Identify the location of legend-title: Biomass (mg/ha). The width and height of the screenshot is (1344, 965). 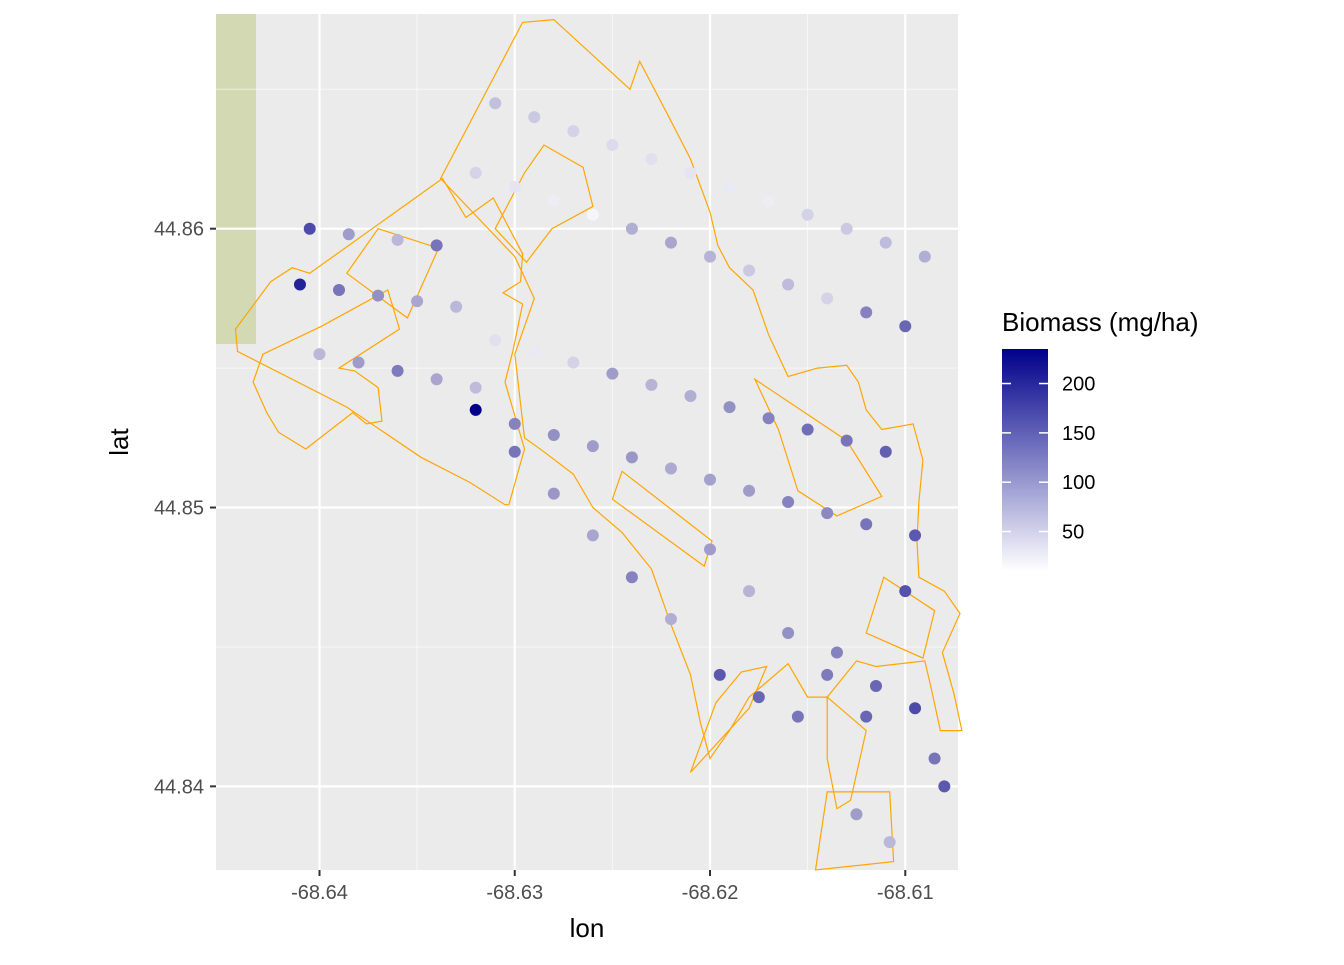
(1100, 322).